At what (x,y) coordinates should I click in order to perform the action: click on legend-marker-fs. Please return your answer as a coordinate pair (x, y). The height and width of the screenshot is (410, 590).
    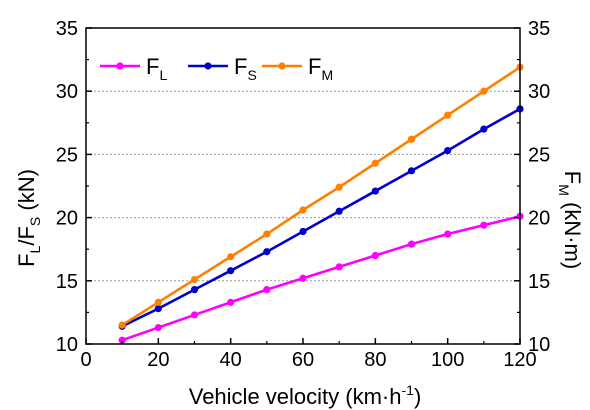
    Looking at the image, I should click on (208, 66).